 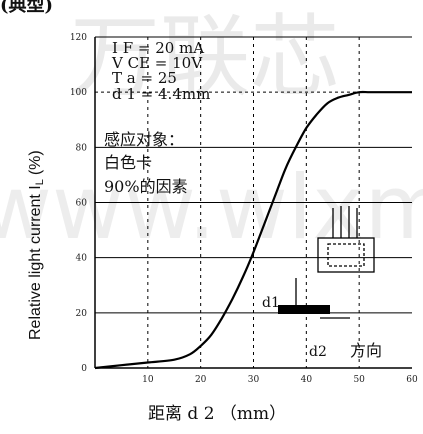 What do you see at coordinates (82, 259) in the screenshot?
I see `y-tick-label-40: 40` at bounding box center [82, 259].